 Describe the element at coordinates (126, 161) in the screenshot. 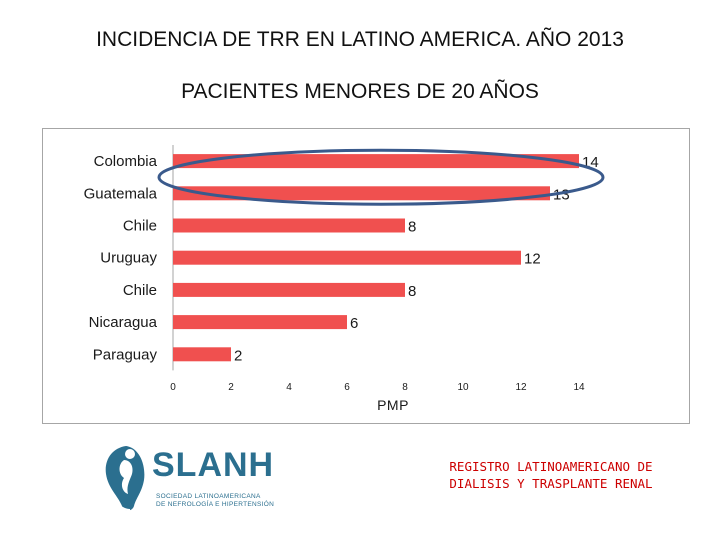

I see `category-label-0: Colombia` at that location.